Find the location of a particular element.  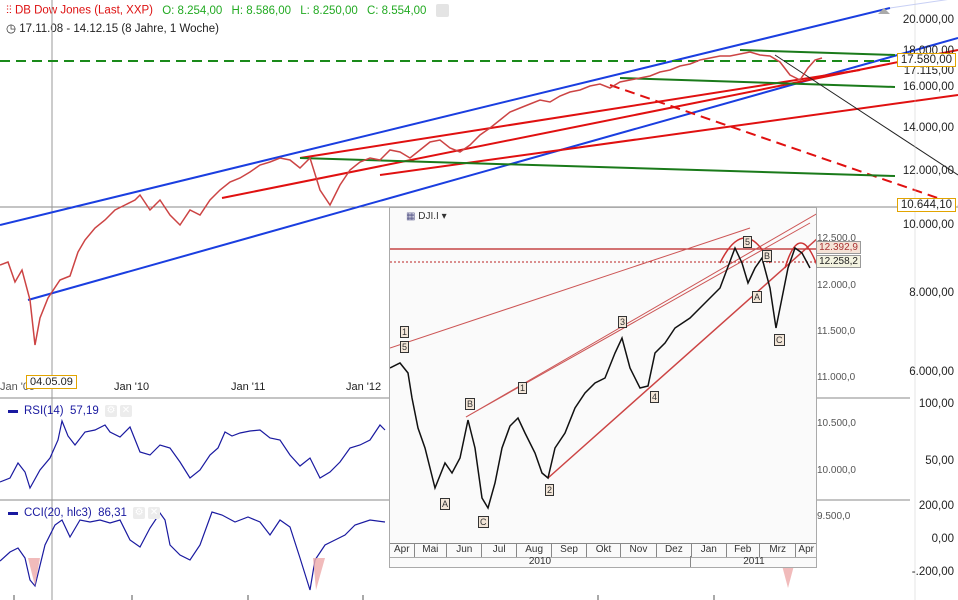

inset-title: ▦ DJI.I ▾ is located at coordinates (426, 216).